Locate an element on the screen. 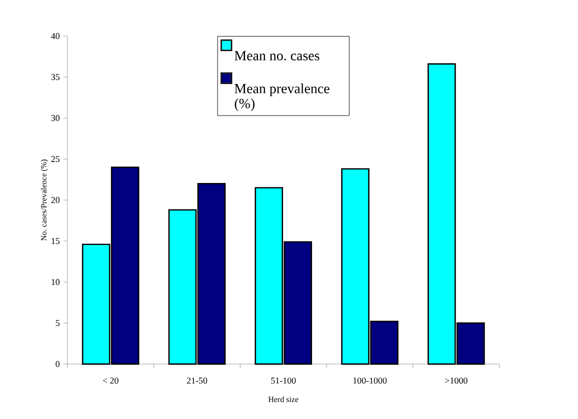 Image resolution: width=578 pixels, height=419 pixels. legend-label: Mean prevalence (%) is located at coordinates (282, 97).